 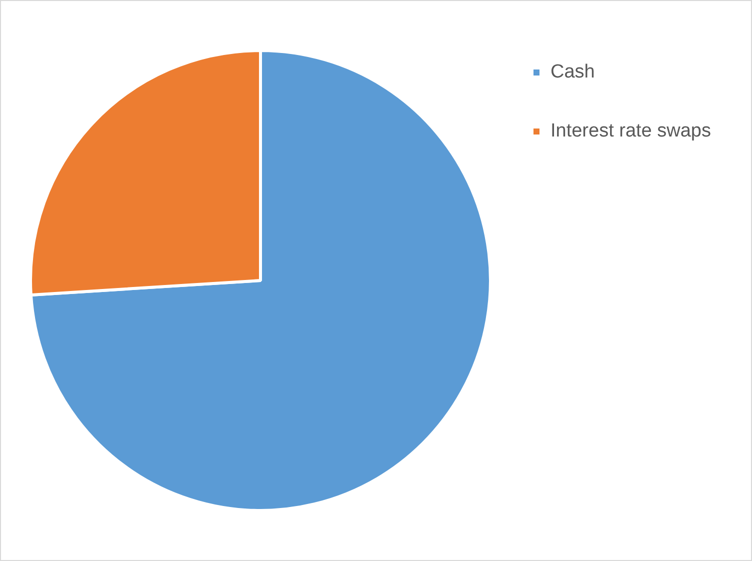 What do you see at coordinates (631, 131) in the screenshot?
I see `legend-label: Interest rate swaps` at bounding box center [631, 131].